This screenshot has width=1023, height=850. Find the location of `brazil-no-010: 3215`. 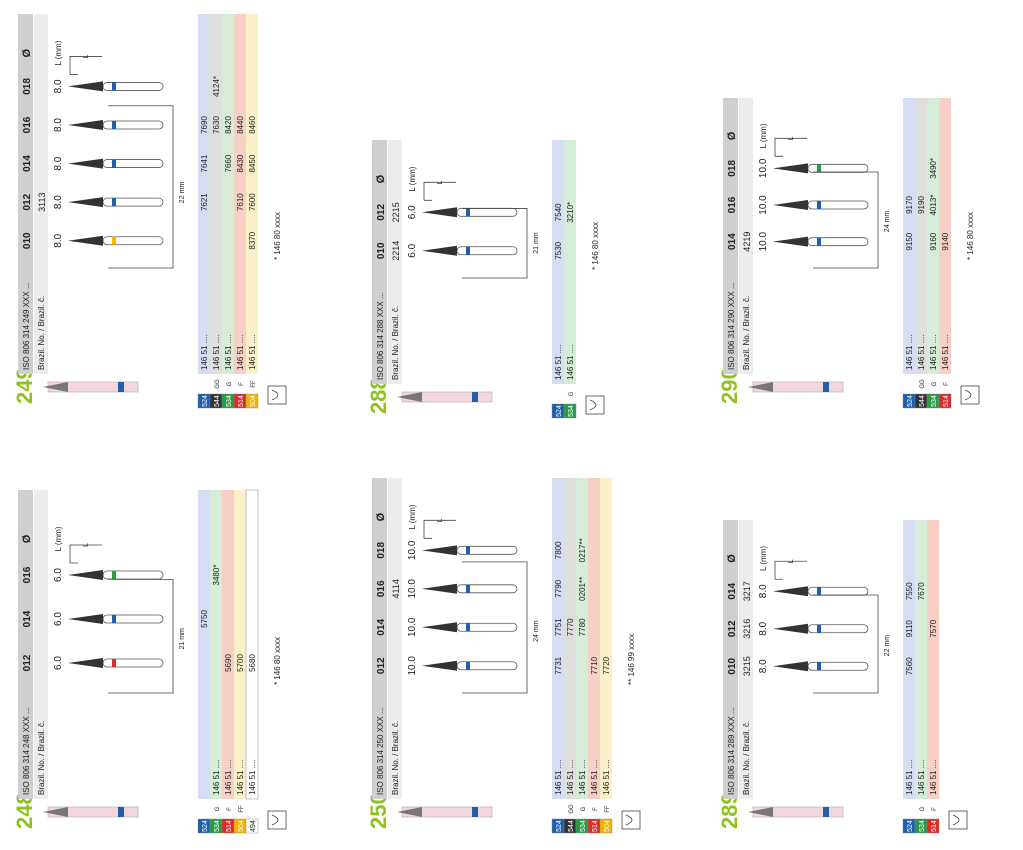

brazil-no-010: 3215 is located at coordinates (747, 666).